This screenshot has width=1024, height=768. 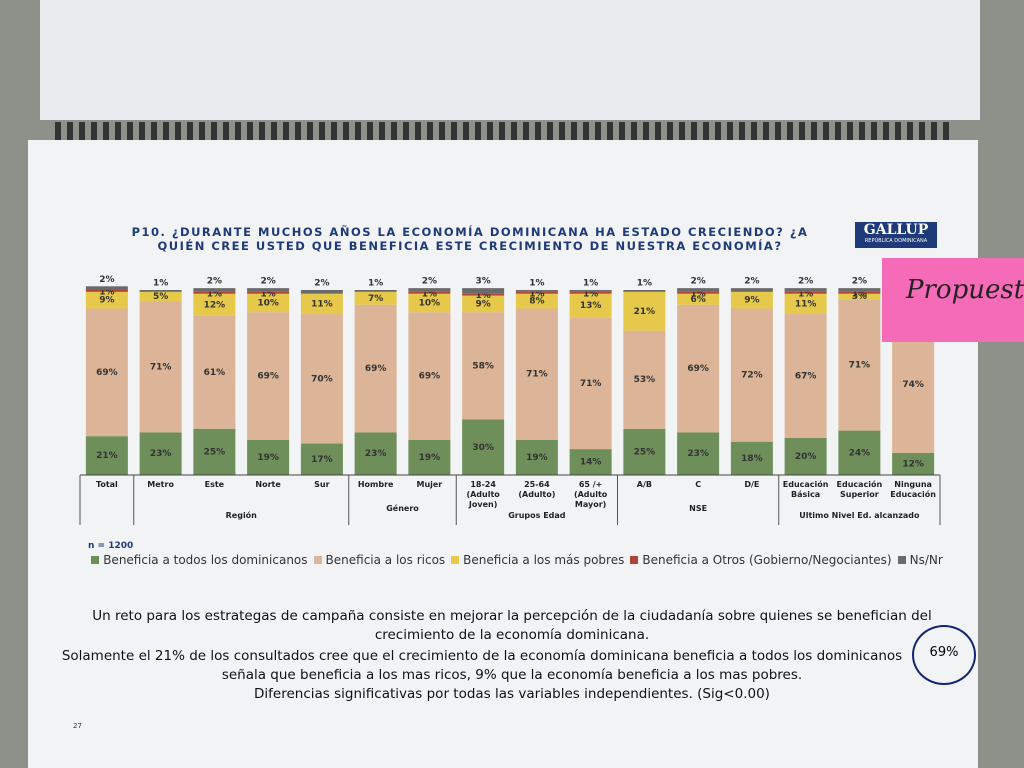 What do you see at coordinates (215, 373) in the screenshot?
I see `value-label: 61%` at bounding box center [215, 373].